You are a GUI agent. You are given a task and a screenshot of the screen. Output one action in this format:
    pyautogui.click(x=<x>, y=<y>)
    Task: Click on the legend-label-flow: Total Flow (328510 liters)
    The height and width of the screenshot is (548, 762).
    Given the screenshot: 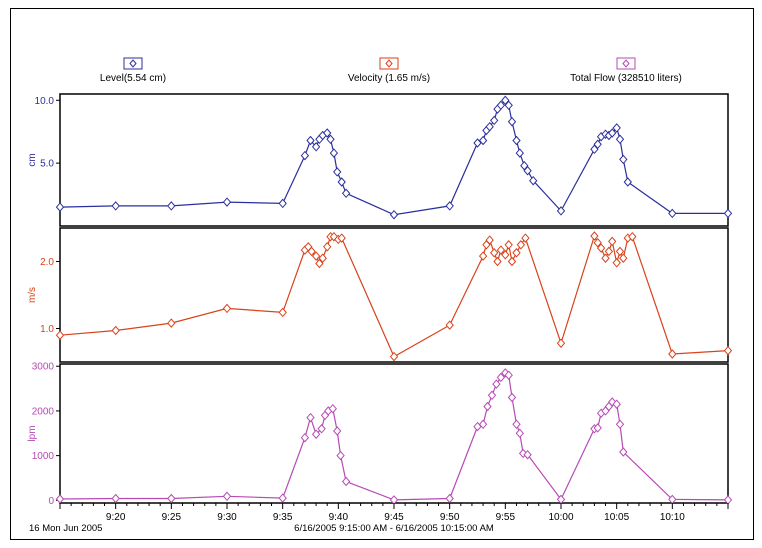 What is the action you would take?
    pyautogui.click(x=626, y=78)
    